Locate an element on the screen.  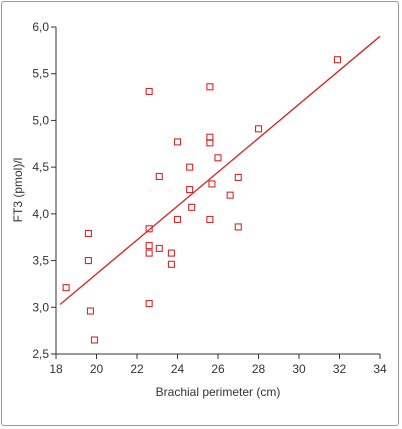
y-tick-label: 5,5 is located at coordinates (40, 74).